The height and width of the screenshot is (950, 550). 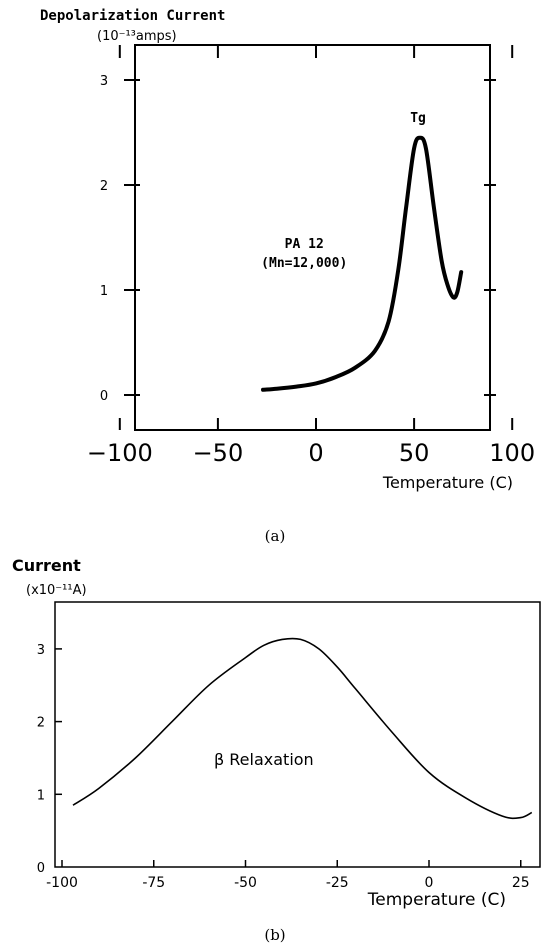 I want to click on panel-a-ytick-label: 3, so click(x=104, y=81).